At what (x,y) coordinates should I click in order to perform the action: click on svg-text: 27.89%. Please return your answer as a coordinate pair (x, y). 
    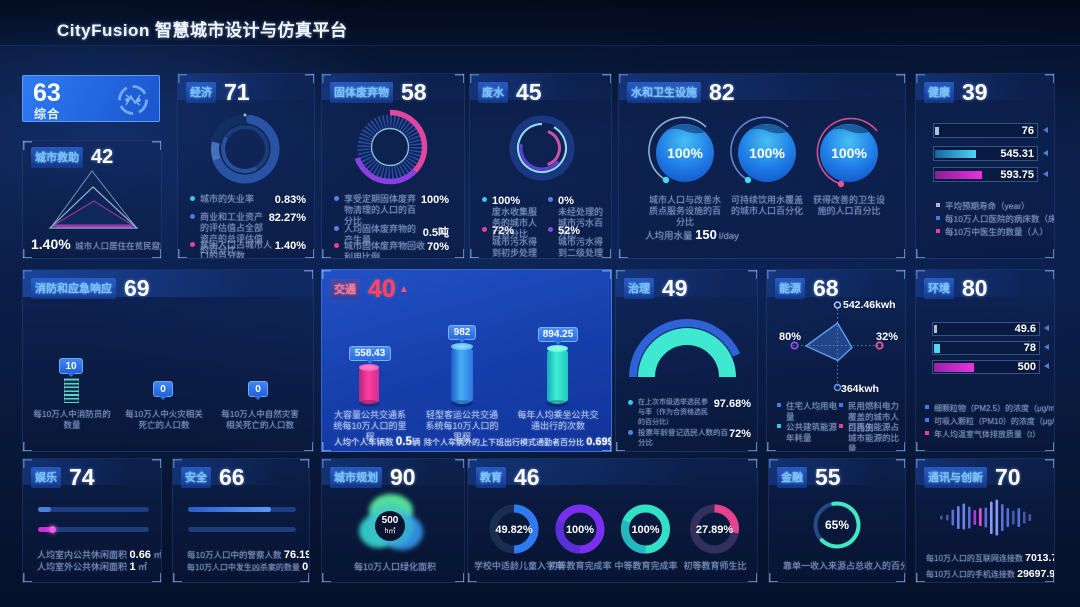
    Looking at the image, I should click on (715, 530).